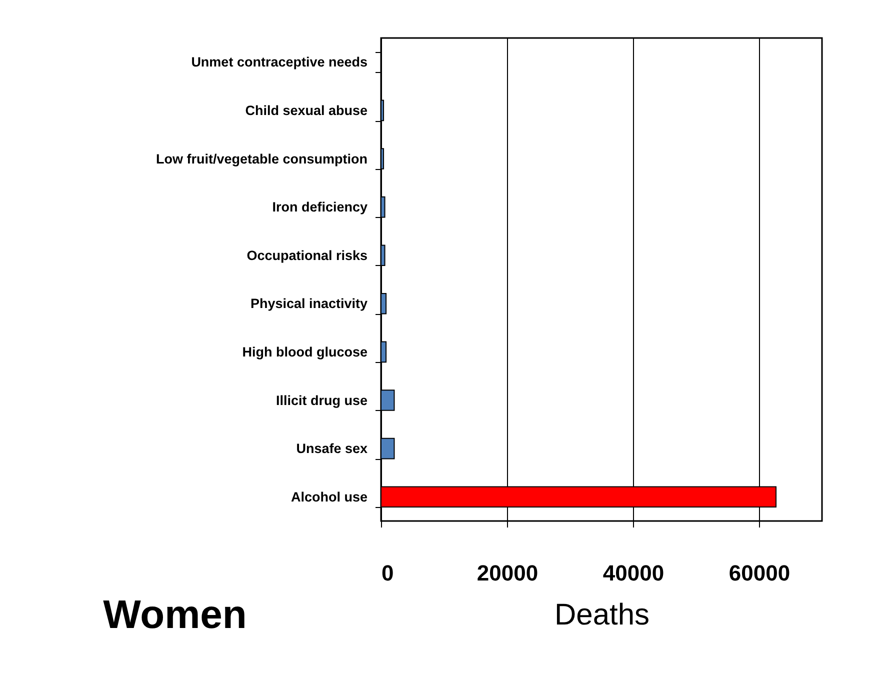  Describe the element at coordinates (175, 615) in the screenshot. I see `text: Women` at that location.